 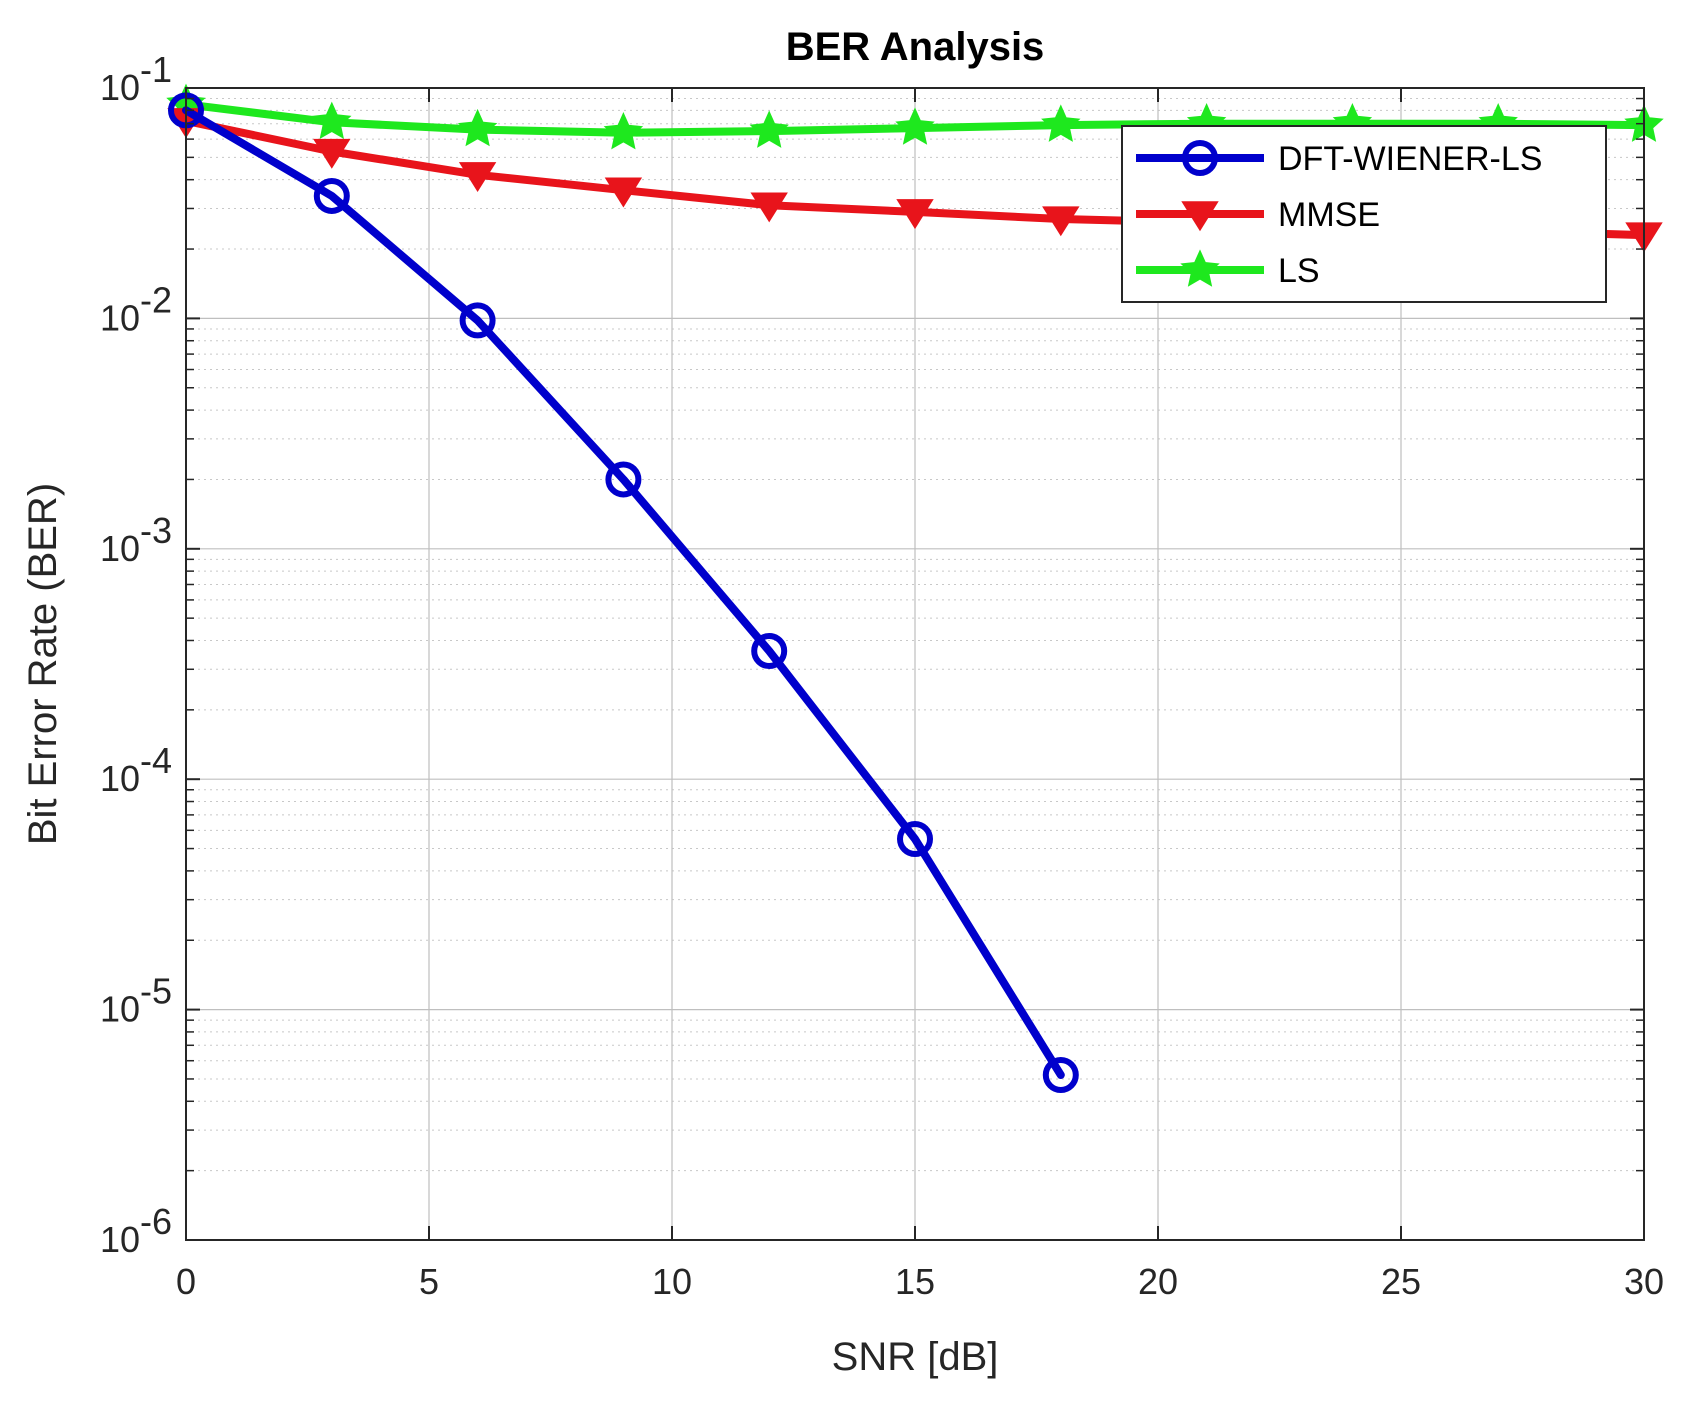 I want to click on x-tick-label: 10, so click(x=672, y=1281).